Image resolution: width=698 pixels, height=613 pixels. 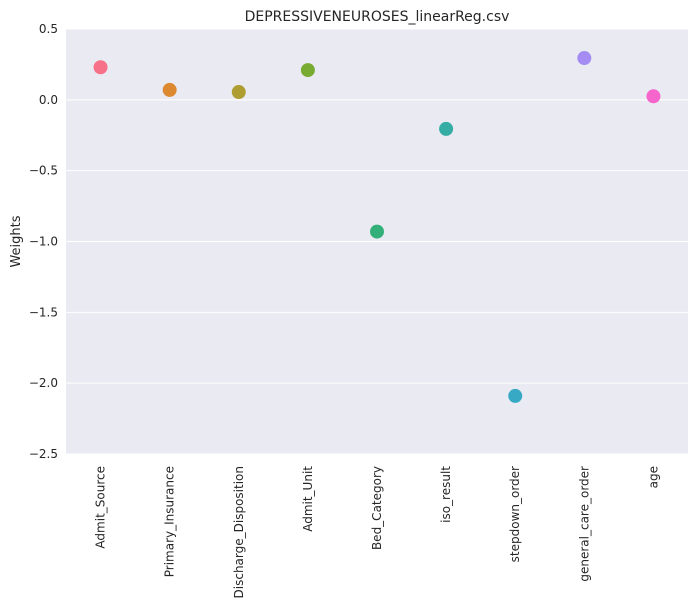 What do you see at coordinates (43, 171) in the screenshot?
I see `y-tick-label: −0.5` at bounding box center [43, 171].